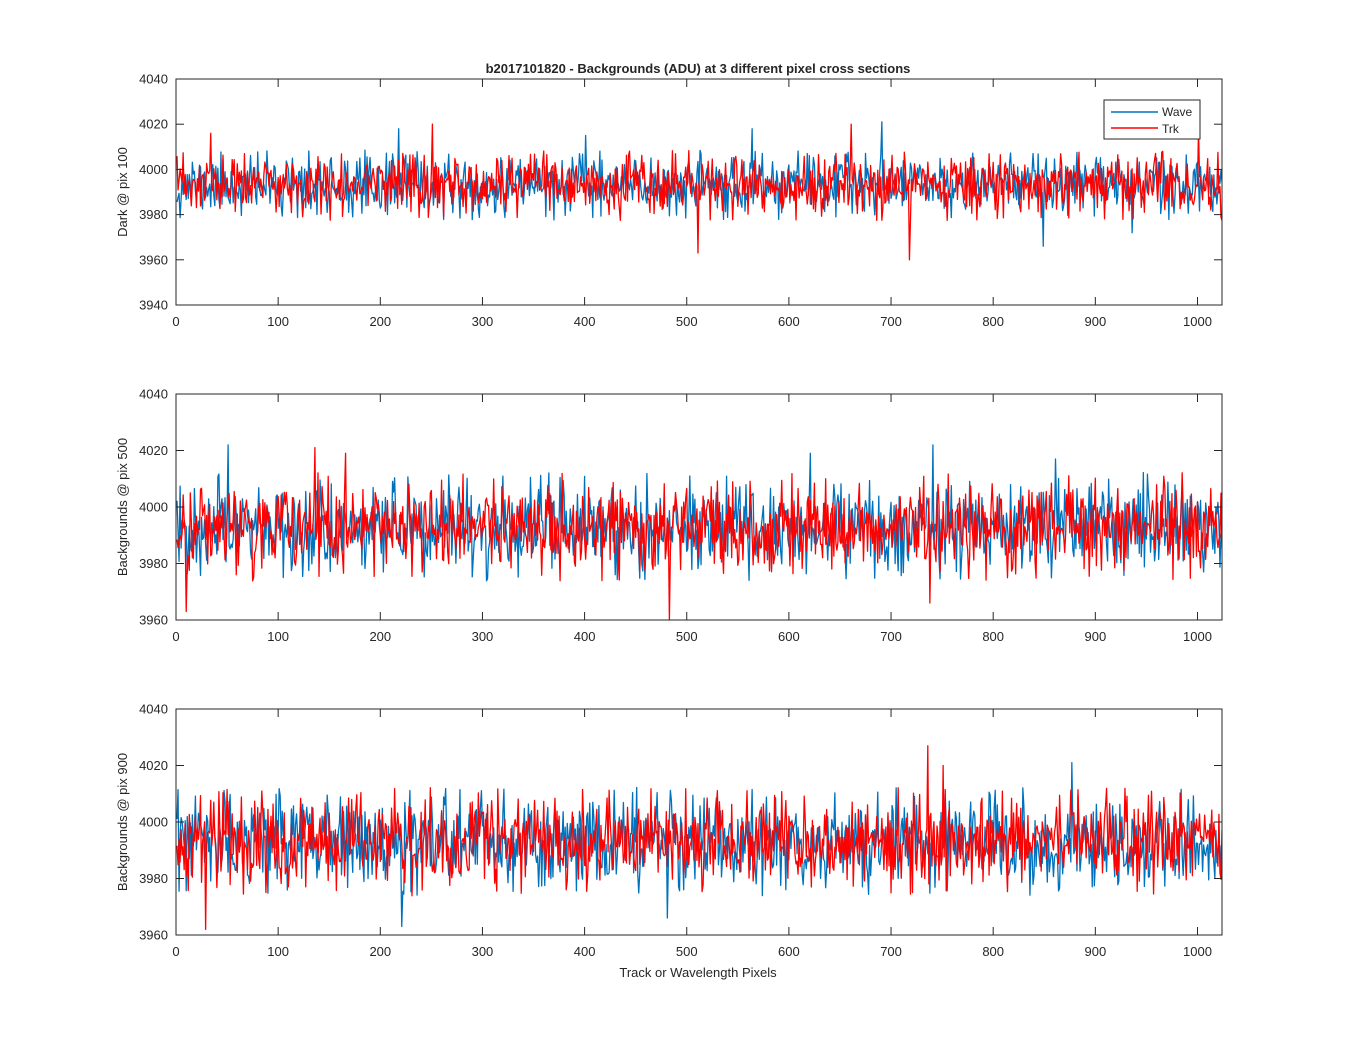 The height and width of the screenshot is (1050, 1350). I want to click on y-axis-label-dark-pix-100: Dark @ pix 100, so click(122, 192).